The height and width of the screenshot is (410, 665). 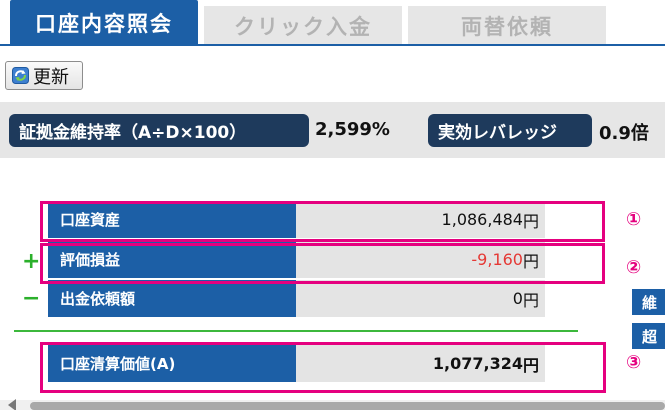 What do you see at coordinates (477, 363) in the screenshot?
I see `liquidation-value-amount: 1,077,324` at bounding box center [477, 363].